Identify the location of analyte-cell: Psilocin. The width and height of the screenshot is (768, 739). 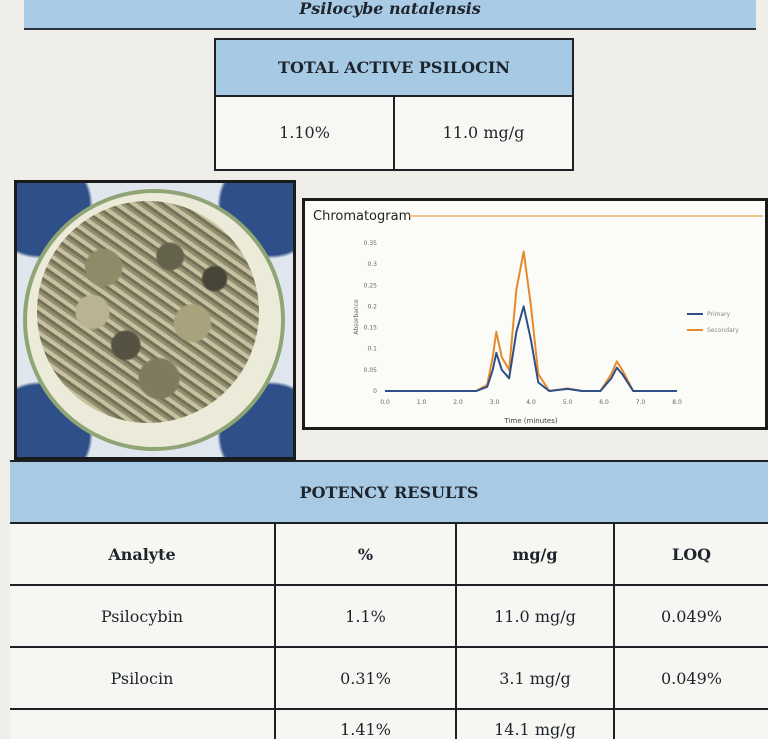
(143, 678).